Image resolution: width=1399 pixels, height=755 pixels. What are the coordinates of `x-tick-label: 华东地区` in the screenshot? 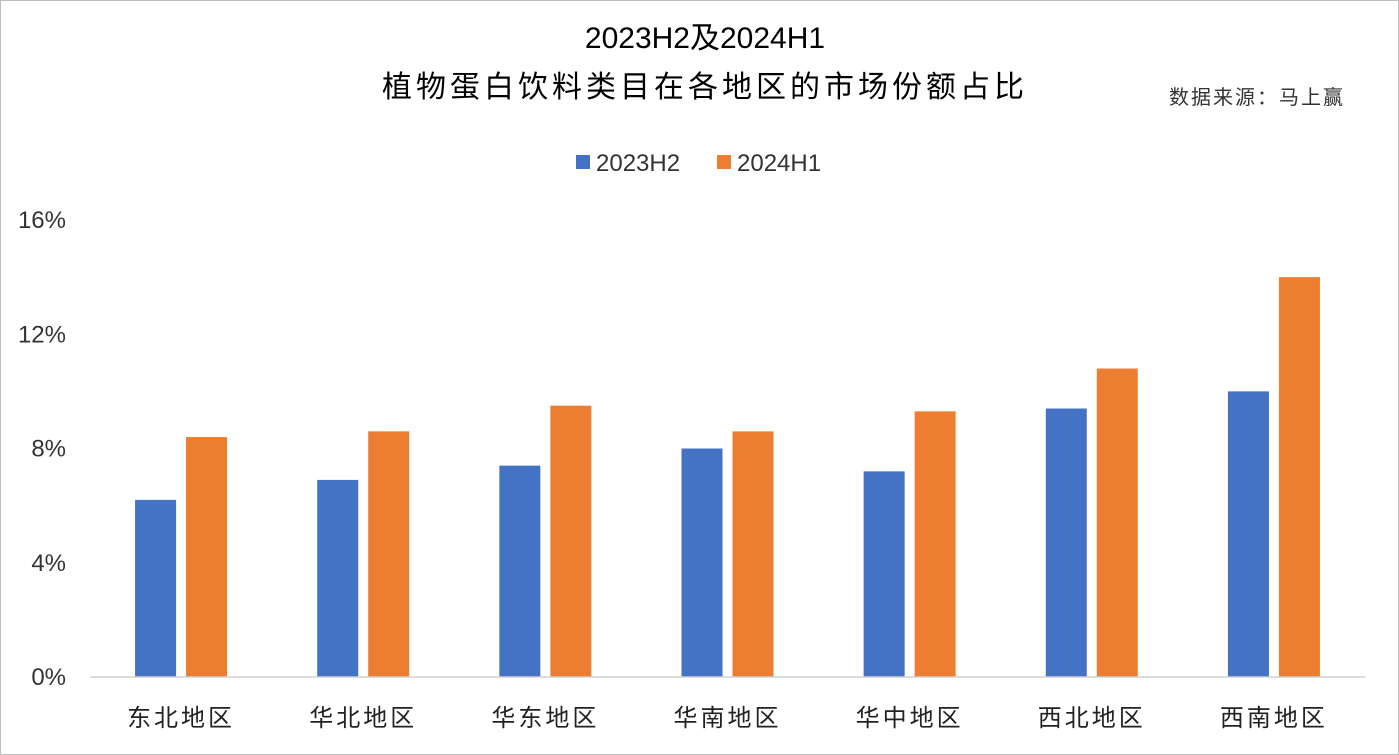 It's located at (545, 718).